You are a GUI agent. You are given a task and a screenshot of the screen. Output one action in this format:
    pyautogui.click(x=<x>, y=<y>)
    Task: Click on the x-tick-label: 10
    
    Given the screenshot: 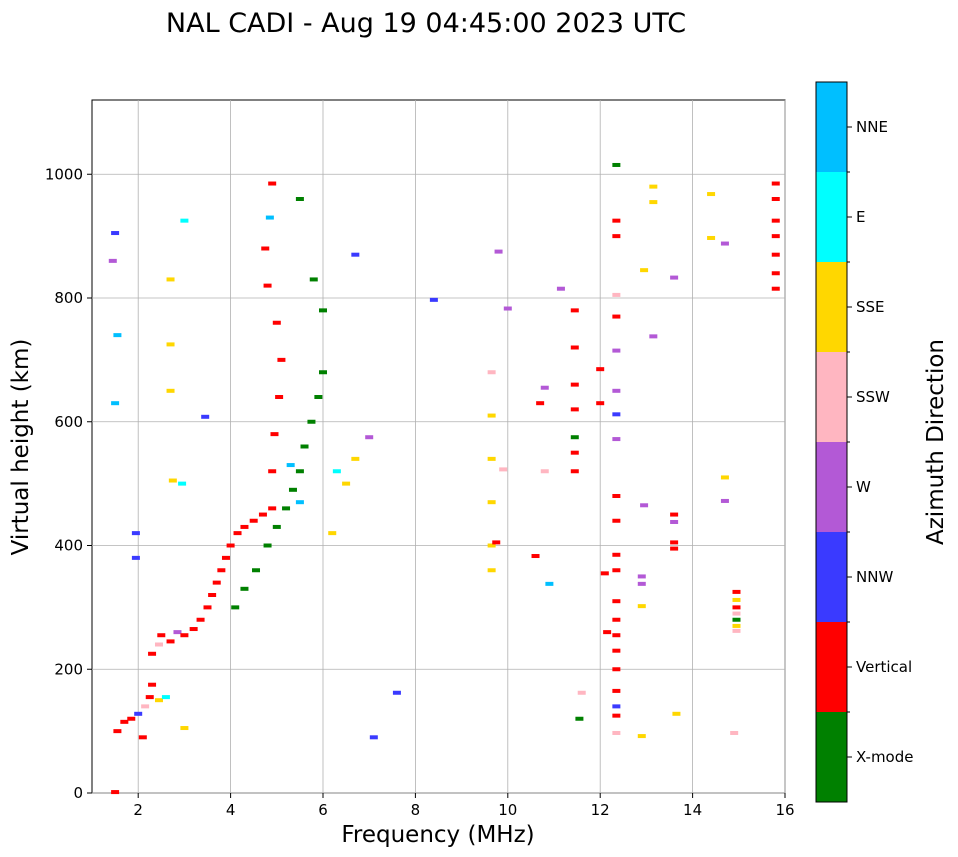 What is the action you would take?
    pyautogui.click(x=507, y=810)
    